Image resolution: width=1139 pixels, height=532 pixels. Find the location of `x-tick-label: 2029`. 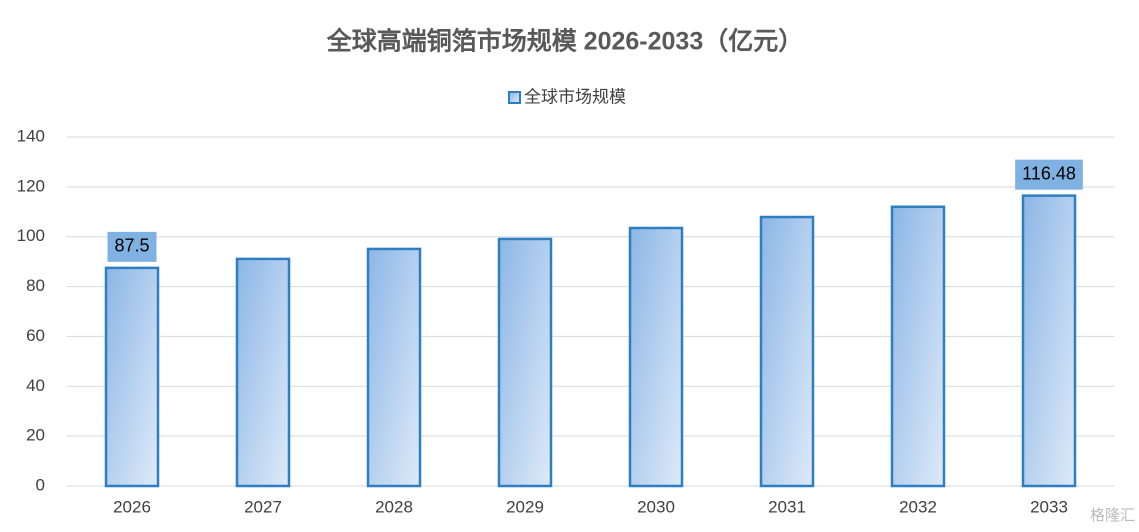

x-tick-label: 2029 is located at coordinates (525, 506).